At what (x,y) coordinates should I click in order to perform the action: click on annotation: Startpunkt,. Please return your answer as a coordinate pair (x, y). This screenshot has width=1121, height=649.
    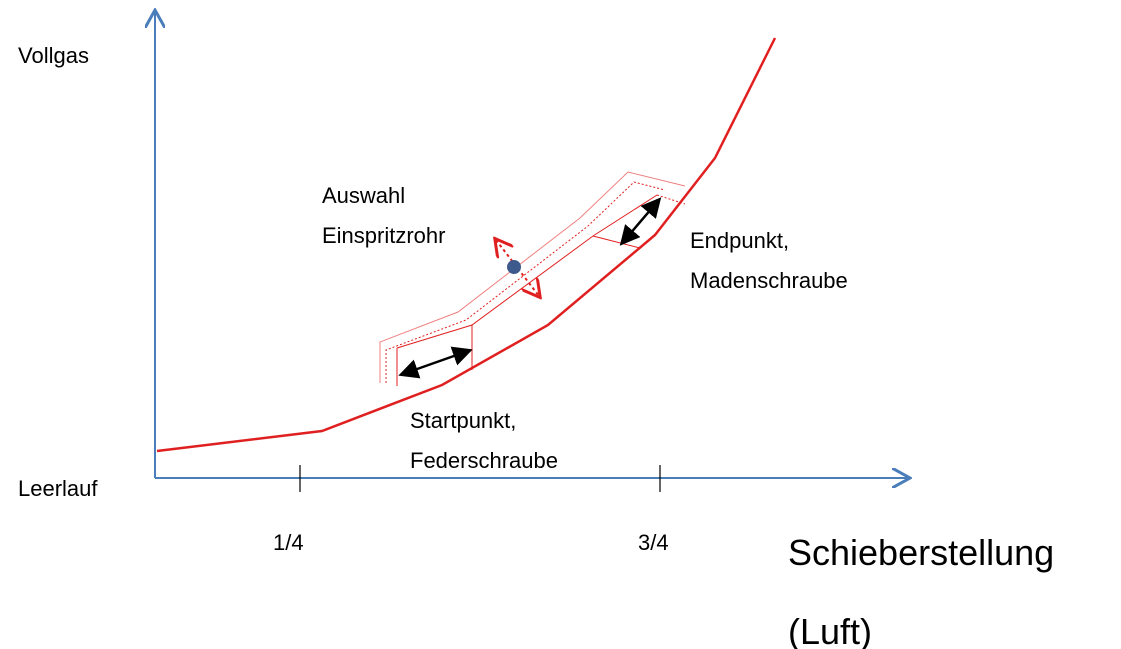
    Looking at the image, I should click on (463, 420).